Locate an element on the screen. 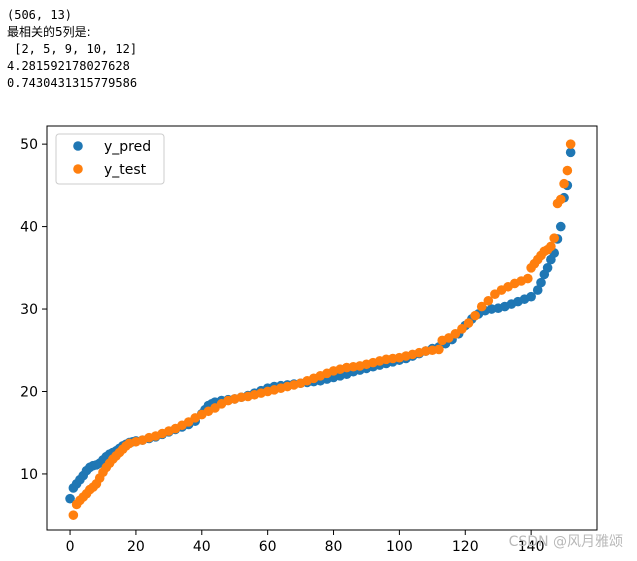 Image resolution: width=637 pixels, height=561 pixels. legend-label-y_pred: y_pred is located at coordinates (127, 147).